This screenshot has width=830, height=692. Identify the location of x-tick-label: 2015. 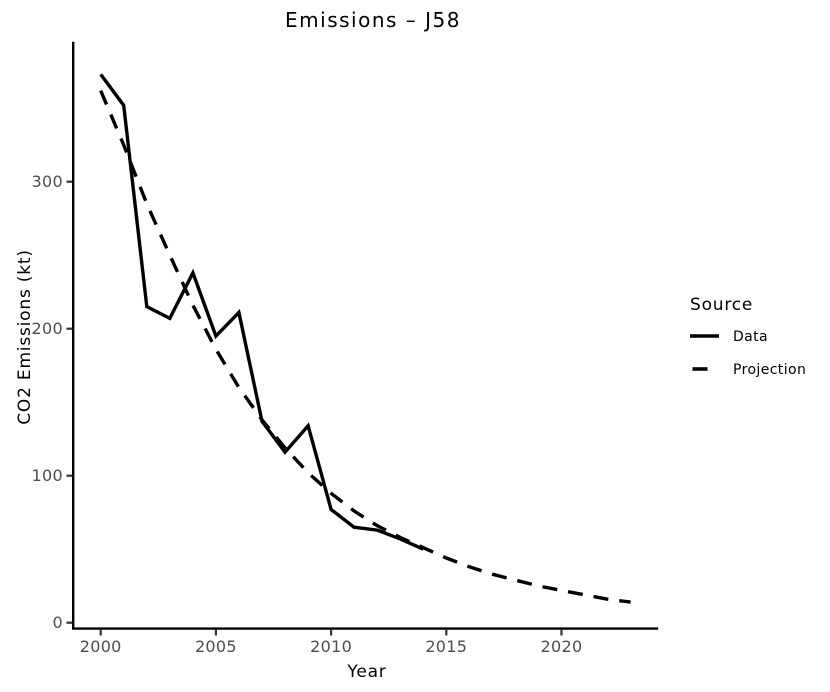
(446, 646).